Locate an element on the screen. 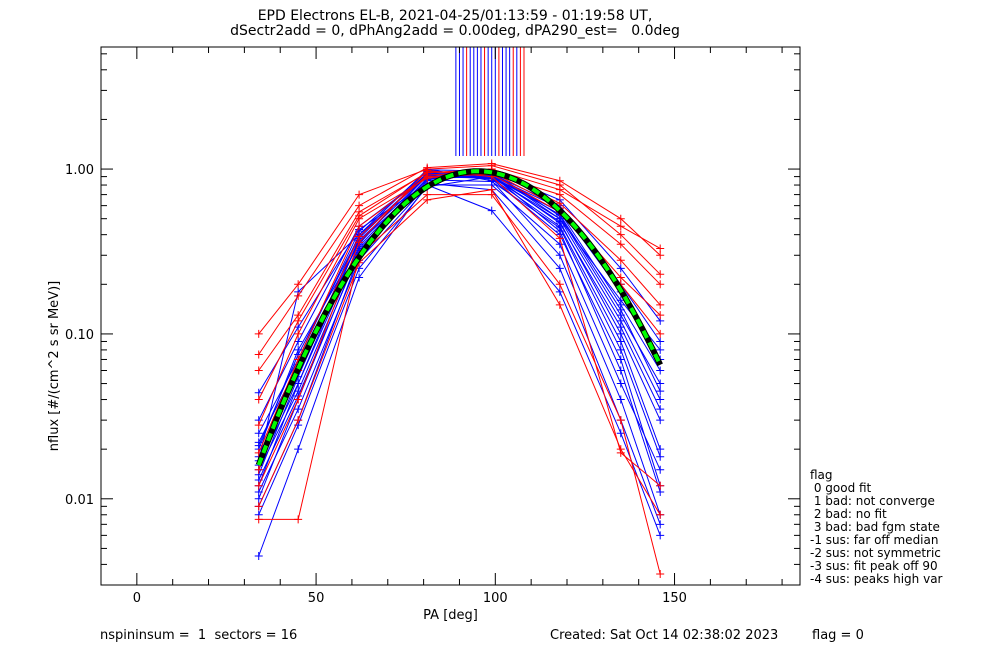 The image size is (1000, 650). legend-item-6: -3 sus: fit peak off 90 is located at coordinates (874, 566).